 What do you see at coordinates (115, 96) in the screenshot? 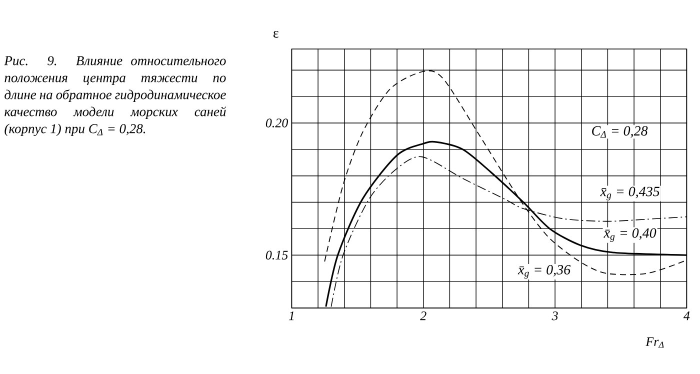
I see `text: Рис. 9. Влияние относительного положения центра тяжести по длине на обратное гидродинамическое качество модели морских саней (корпус 1) при C$_{Δ}$ = 0,28.` at bounding box center [115, 96].